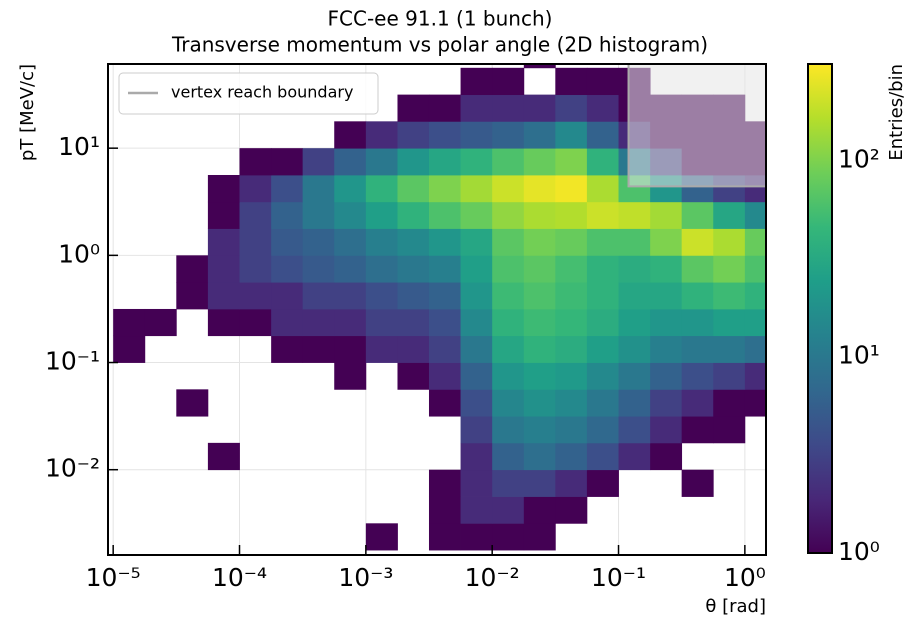 This screenshot has height=620, width=909. What do you see at coordinates (27, 112) in the screenshot?
I see `y-axis-label: pT [MeV/c]` at bounding box center [27, 112].